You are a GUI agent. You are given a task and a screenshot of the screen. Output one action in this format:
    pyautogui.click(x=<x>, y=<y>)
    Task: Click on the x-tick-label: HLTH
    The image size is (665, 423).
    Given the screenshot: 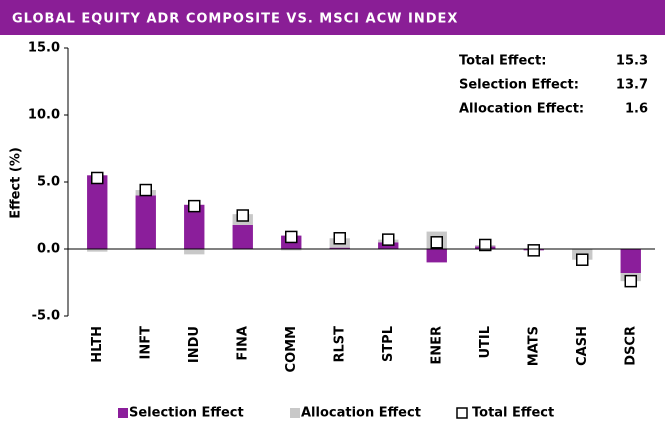 What is the action you would take?
    pyautogui.click(x=97, y=344)
    